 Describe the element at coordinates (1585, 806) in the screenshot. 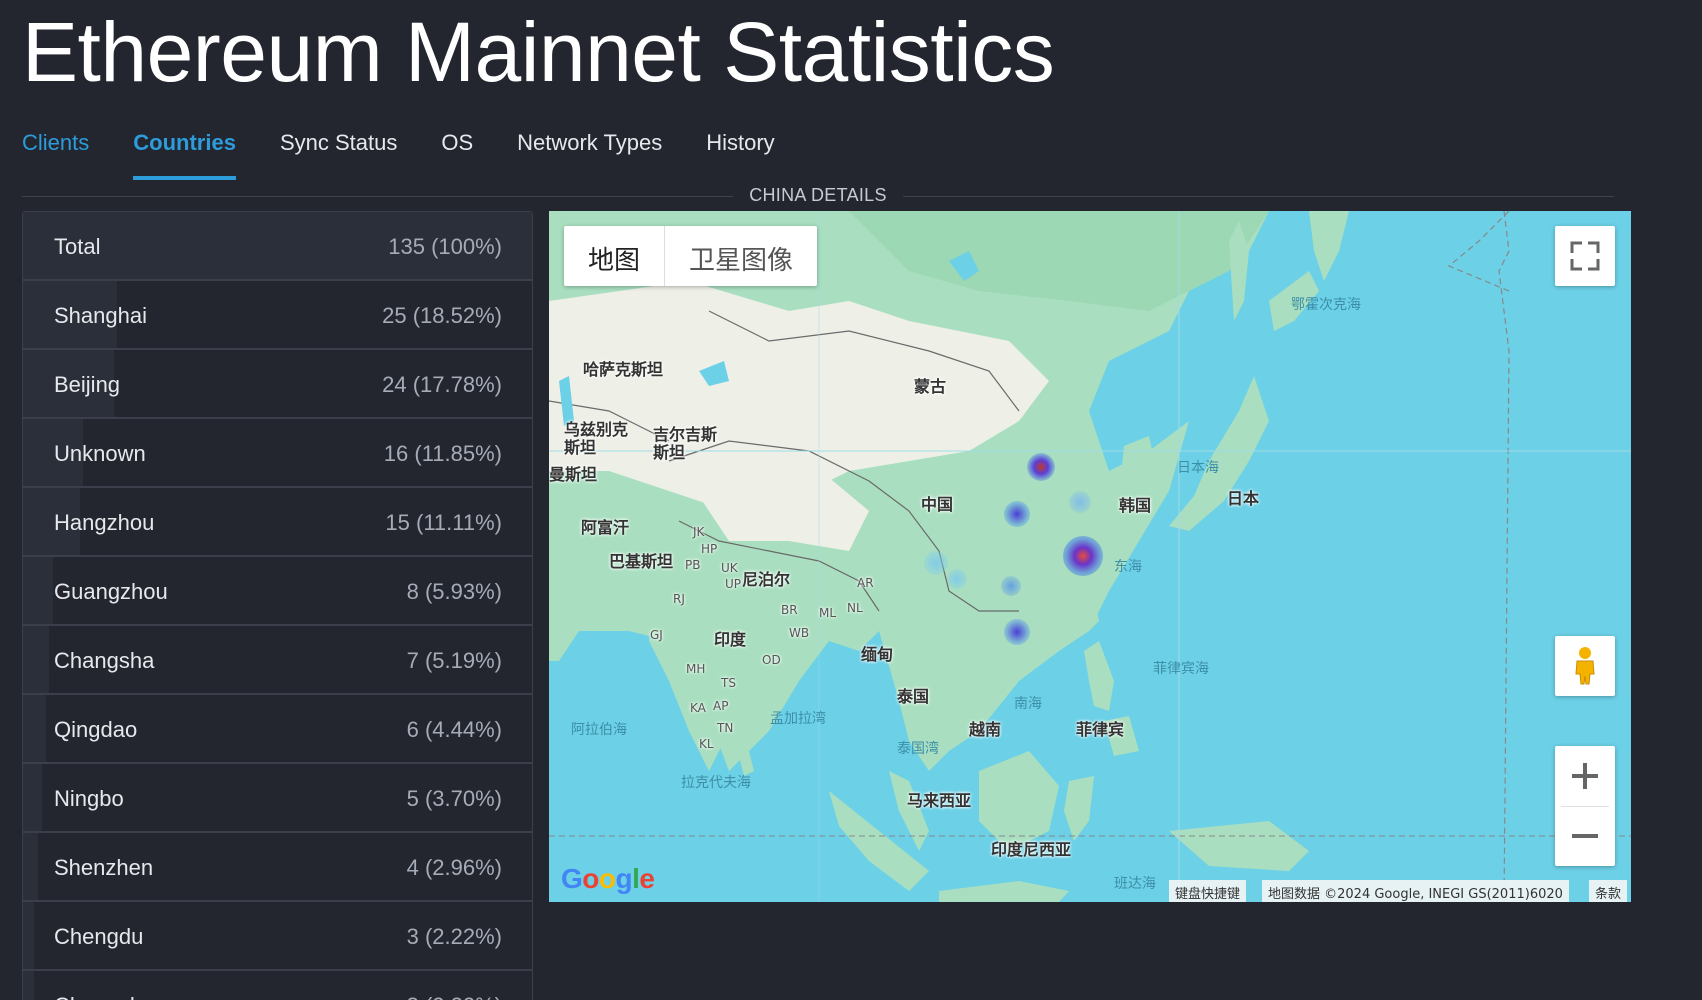

I see `zoom-separator` at that location.